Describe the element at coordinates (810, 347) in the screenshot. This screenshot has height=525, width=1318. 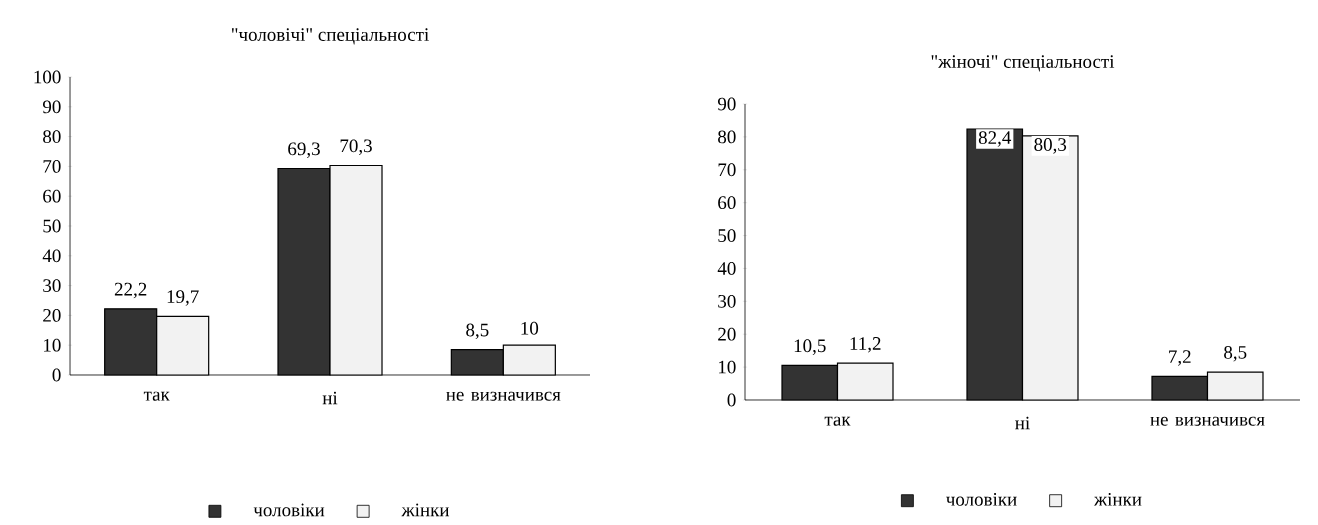
I see `data-label: 10,5` at that location.